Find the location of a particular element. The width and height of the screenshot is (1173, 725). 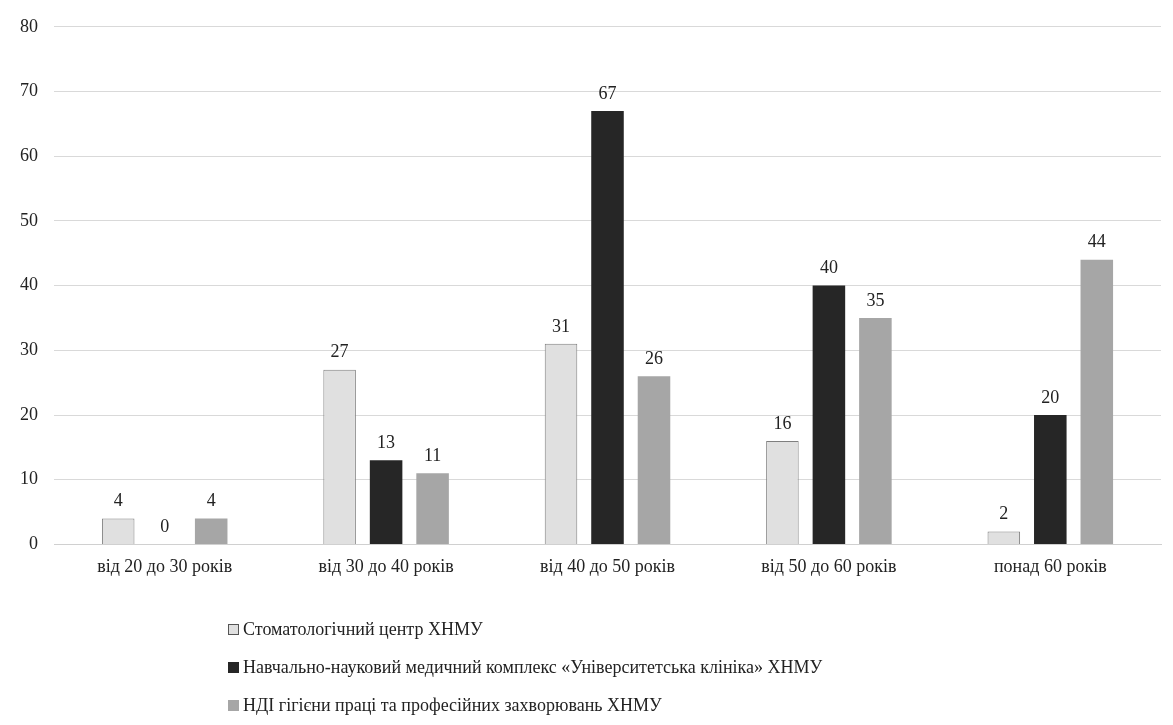

data-label: 40 is located at coordinates (828, 267).